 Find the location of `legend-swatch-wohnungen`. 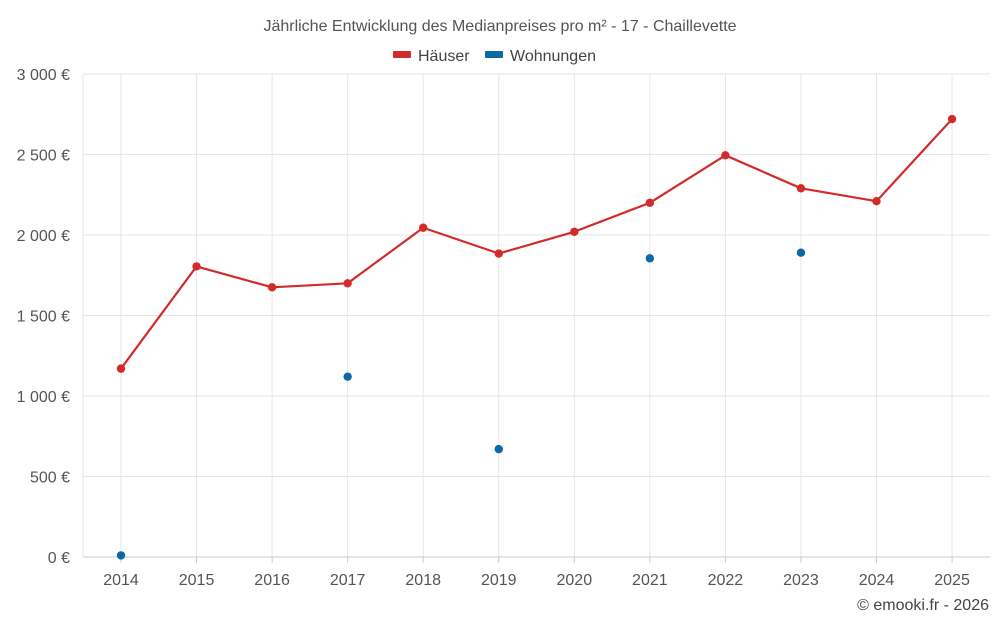

legend-swatch-wohnungen is located at coordinates (494, 54).